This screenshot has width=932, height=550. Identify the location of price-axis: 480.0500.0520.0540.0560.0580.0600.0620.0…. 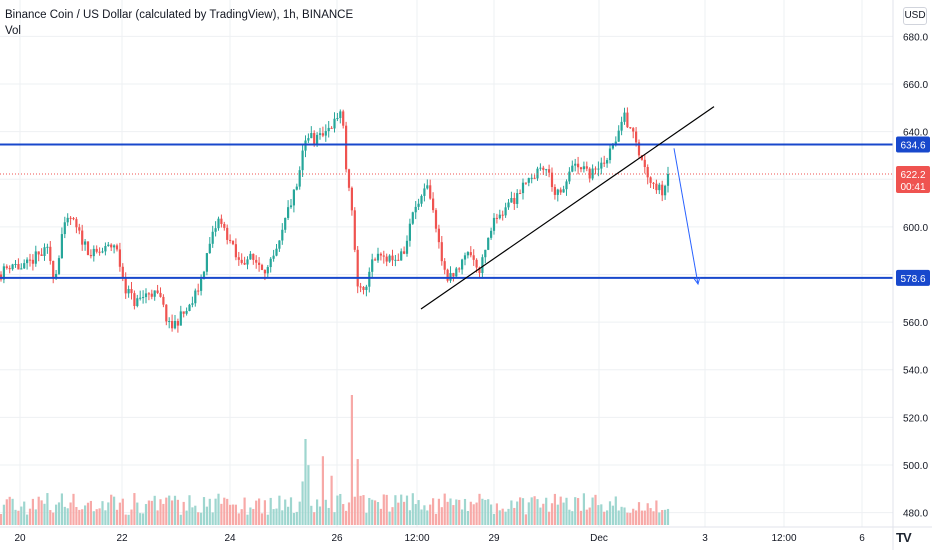
(910, 275).